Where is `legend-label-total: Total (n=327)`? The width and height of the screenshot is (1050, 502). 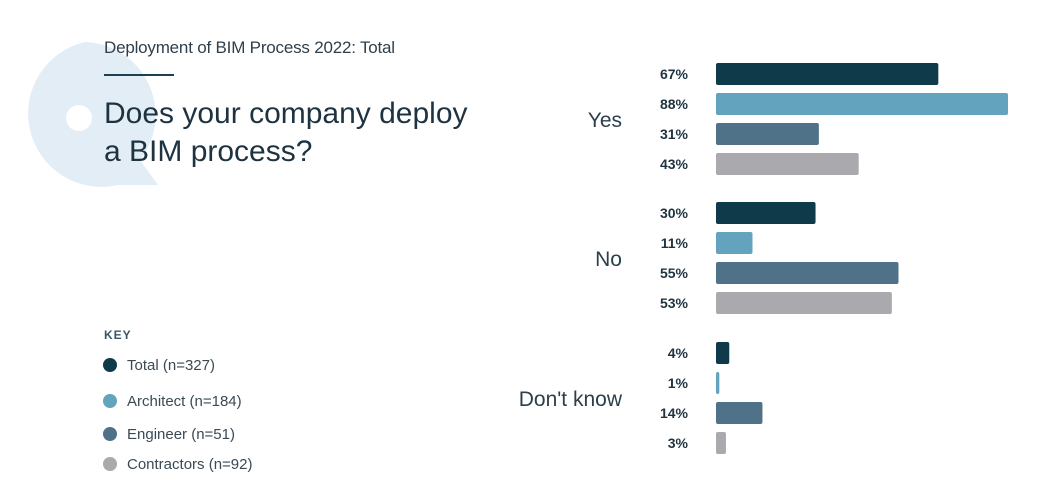
legend-label-total: Total (n=327) is located at coordinates (171, 365).